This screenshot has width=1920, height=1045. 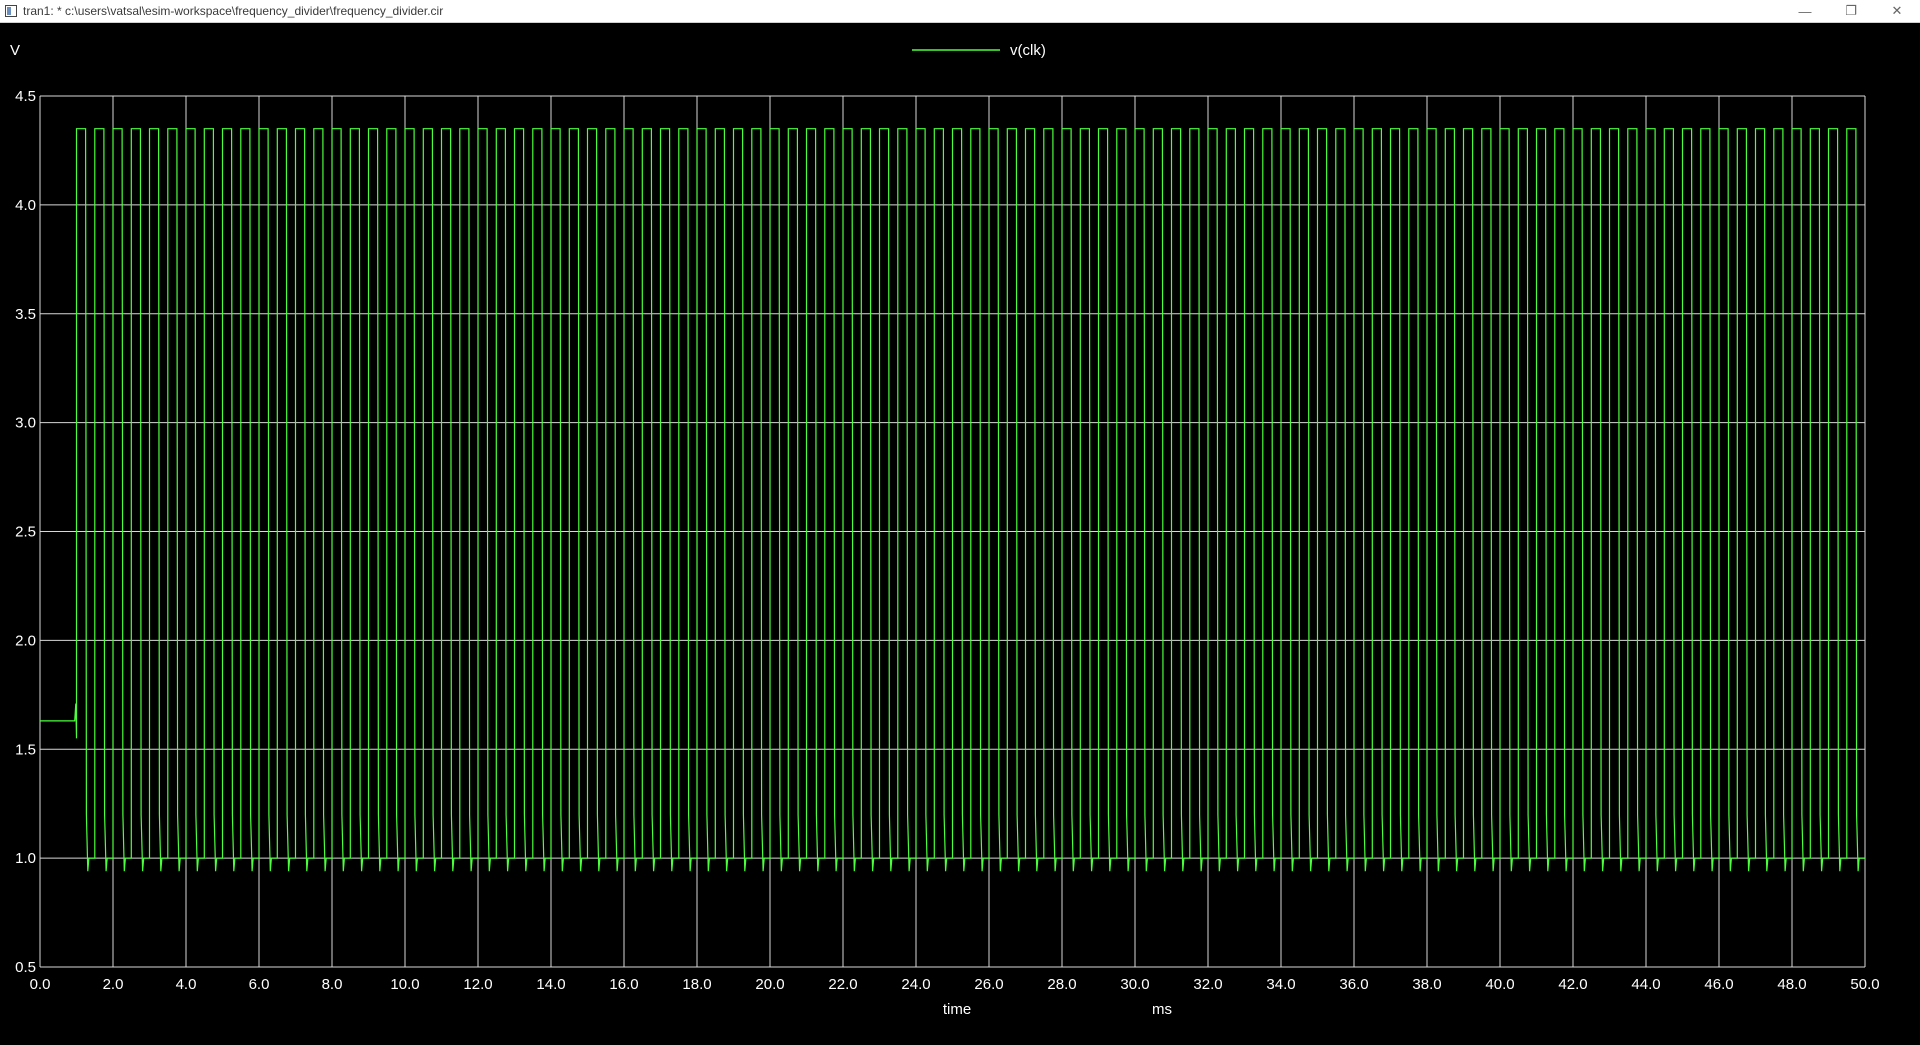 I want to click on x-tick-label: 8.0, so click(x=332, y=984).